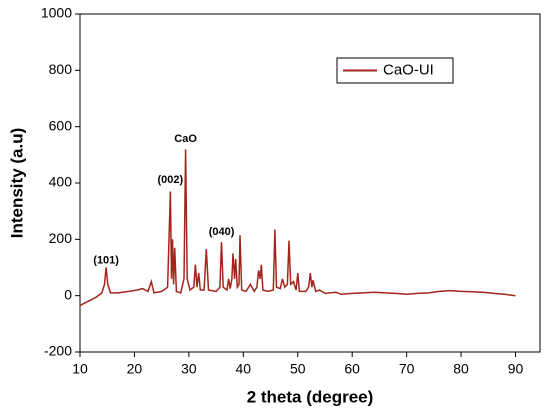  Describe the element at coordinates (298, 369) in the screenshot. I see `x-tick-label: 50` at that location.